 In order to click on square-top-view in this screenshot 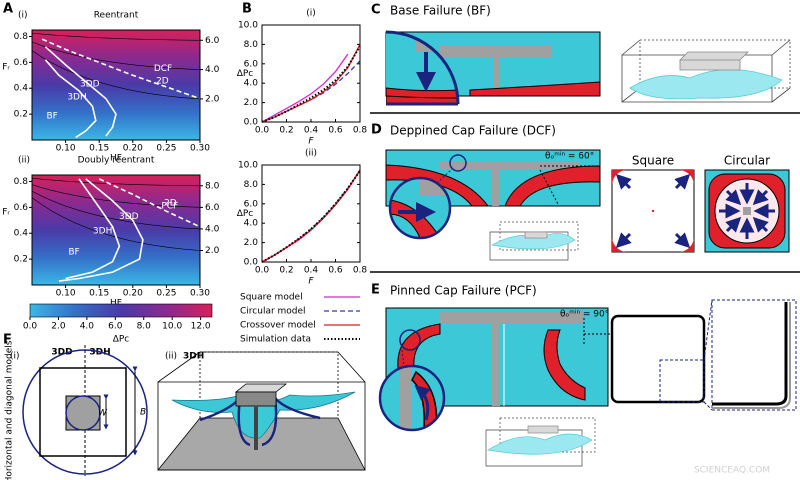, I will do `click(653, 211)`.